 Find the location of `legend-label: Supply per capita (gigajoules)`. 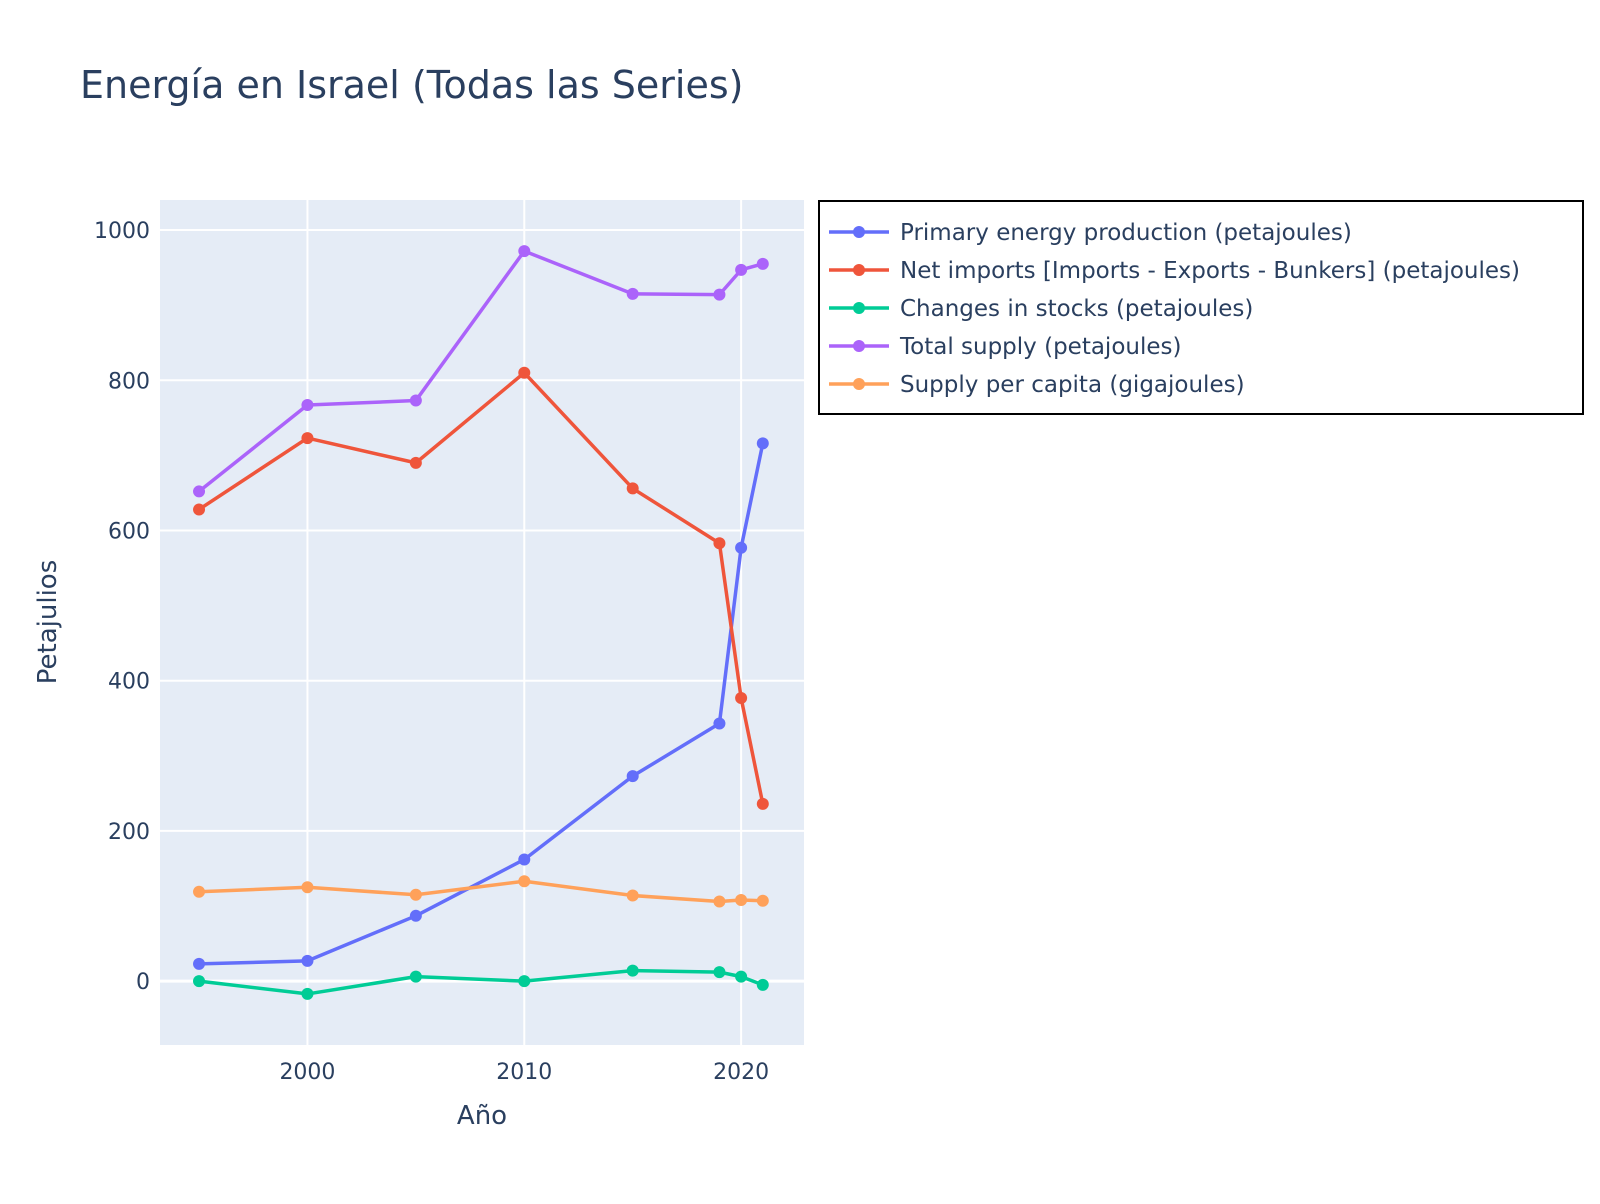

legend-label: Supply per capita (gigajoules) is located at coordinates (1072, 385).